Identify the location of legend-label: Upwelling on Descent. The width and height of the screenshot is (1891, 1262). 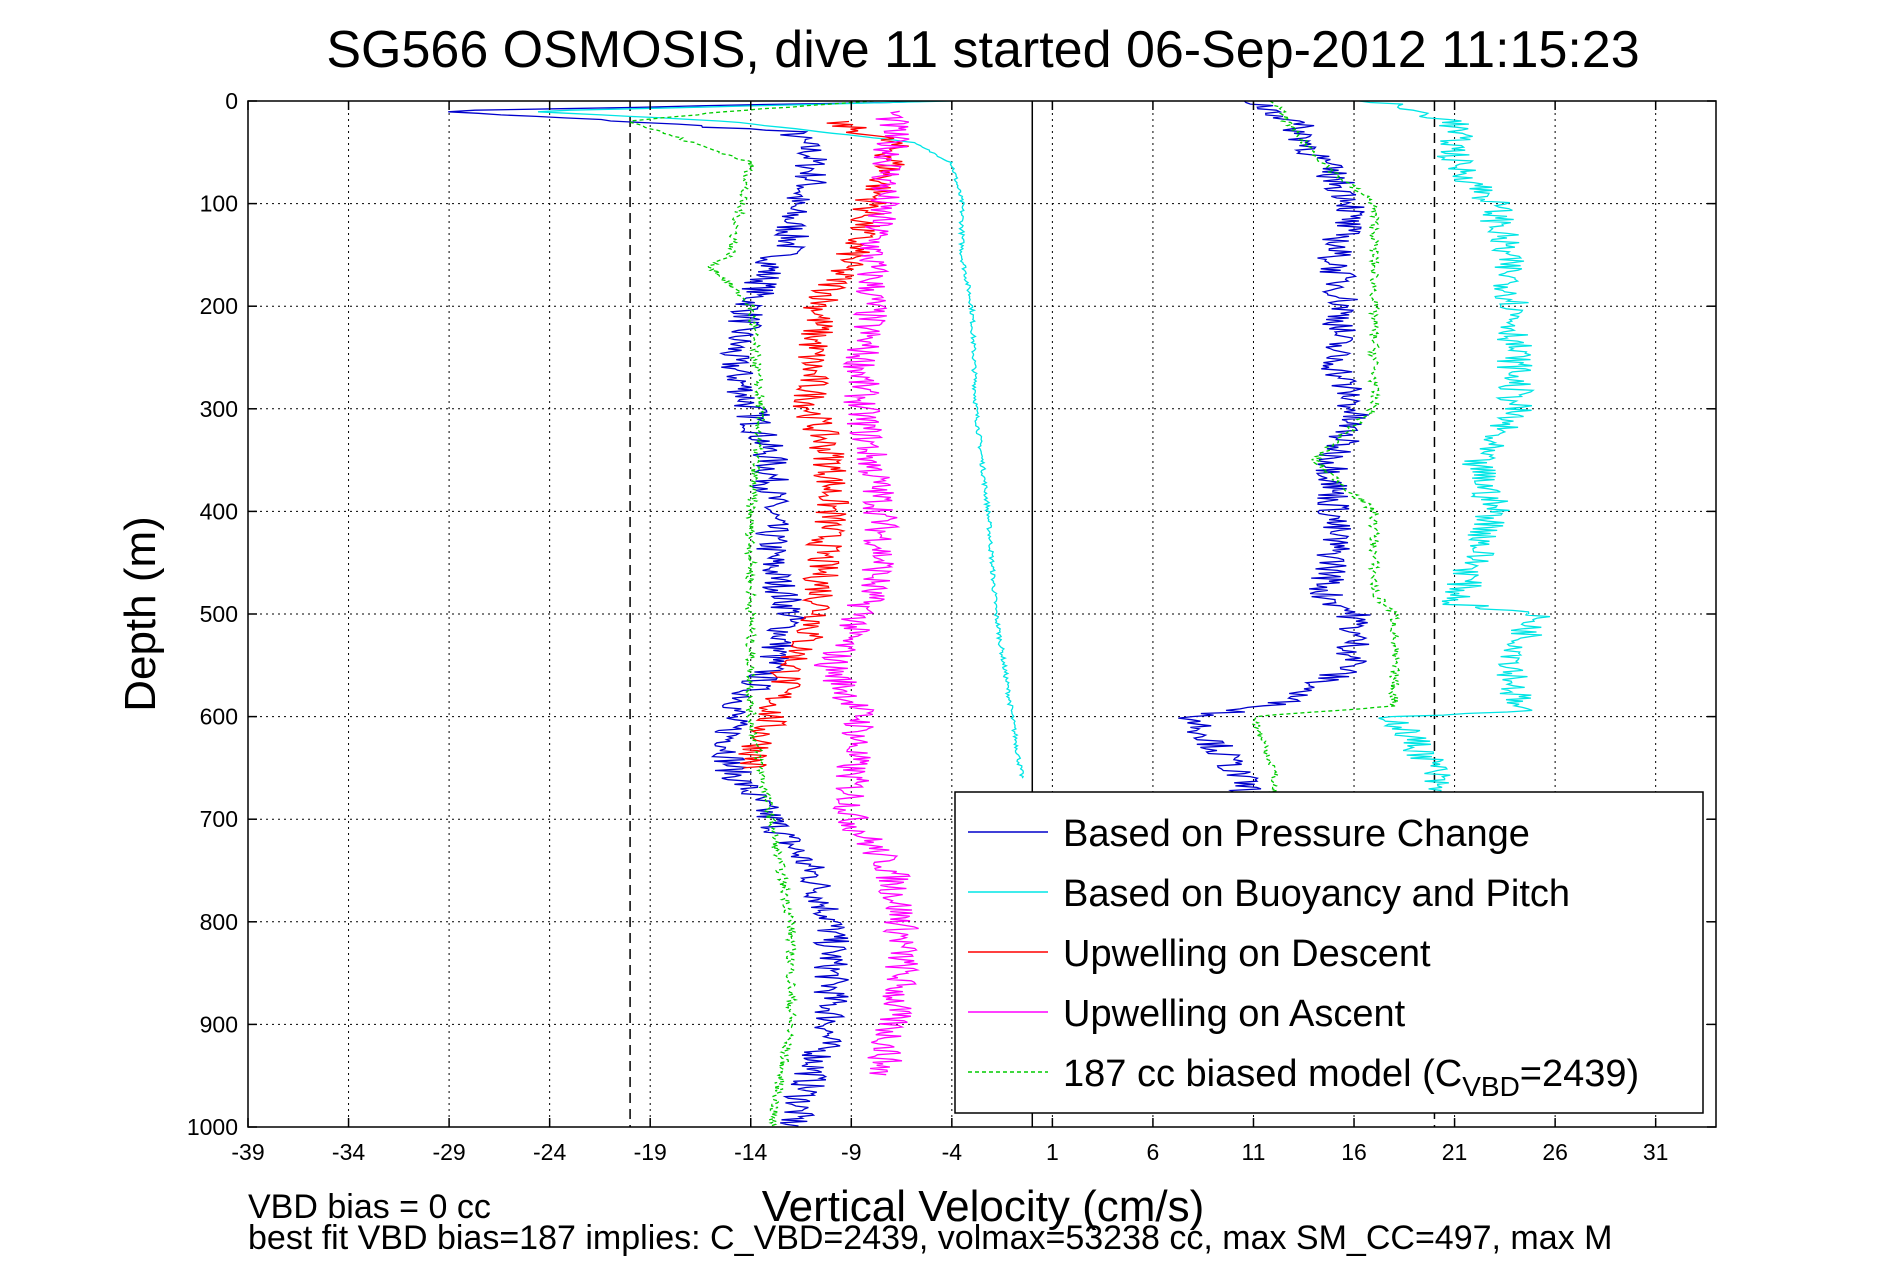
(1247, 954).